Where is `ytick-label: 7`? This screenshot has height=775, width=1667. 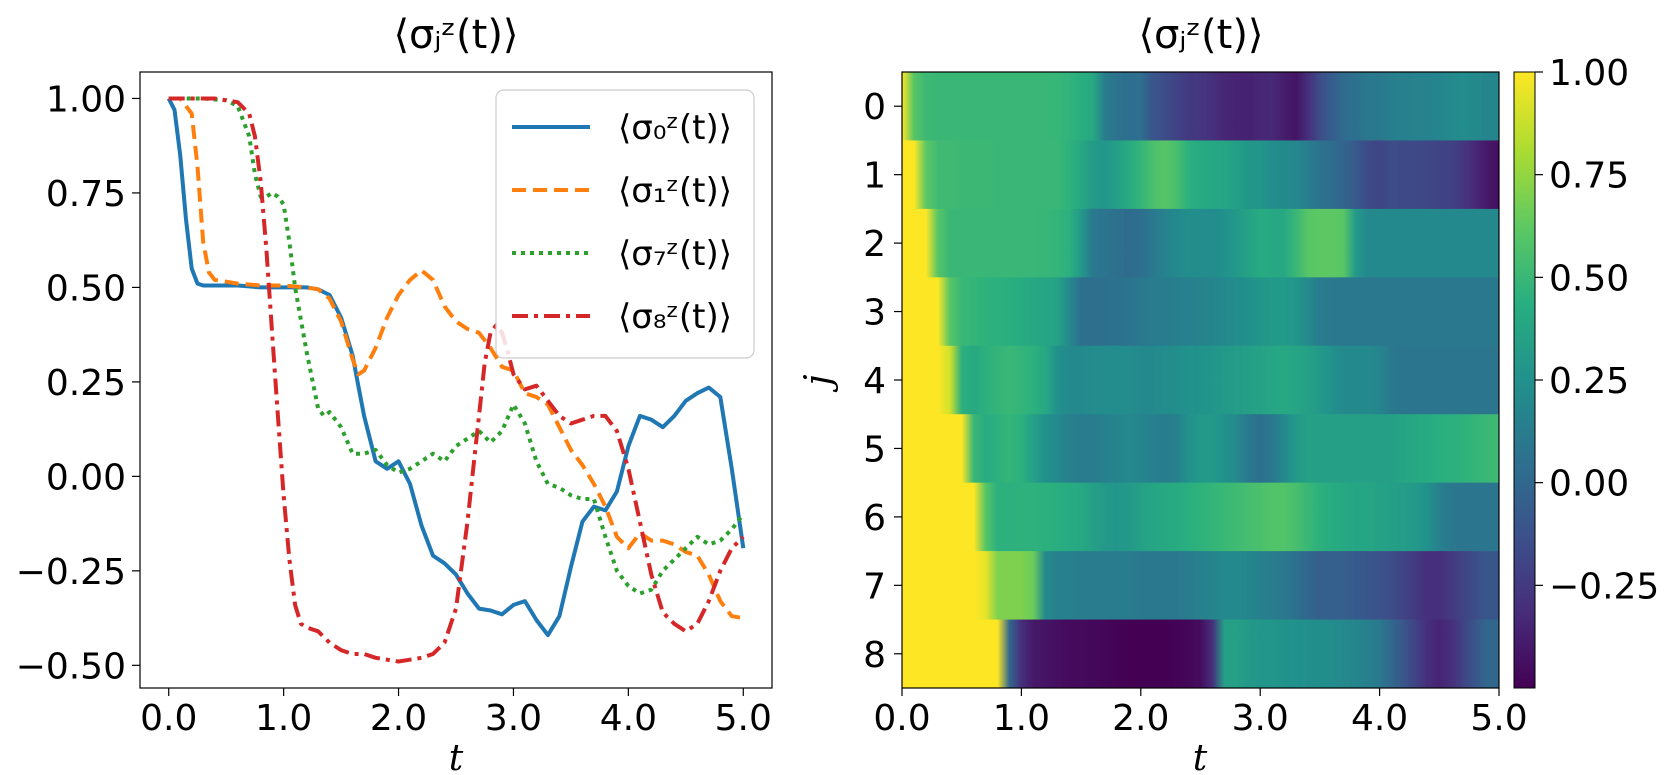 ytick-label: 7 is located at coordinates (874, 586).